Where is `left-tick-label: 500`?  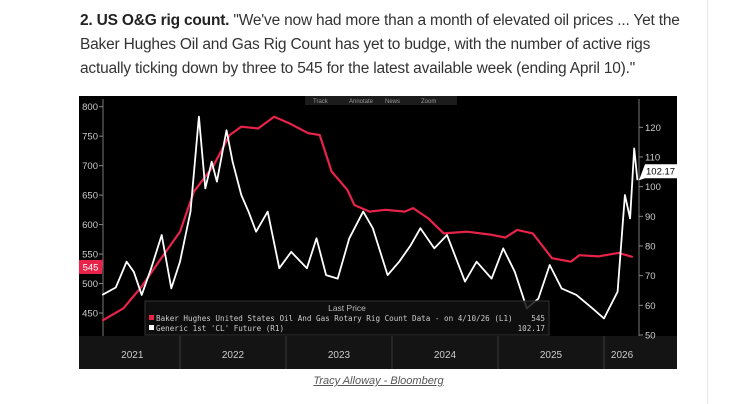 left-tick-label: 500 is located at coordinates (90, 284).